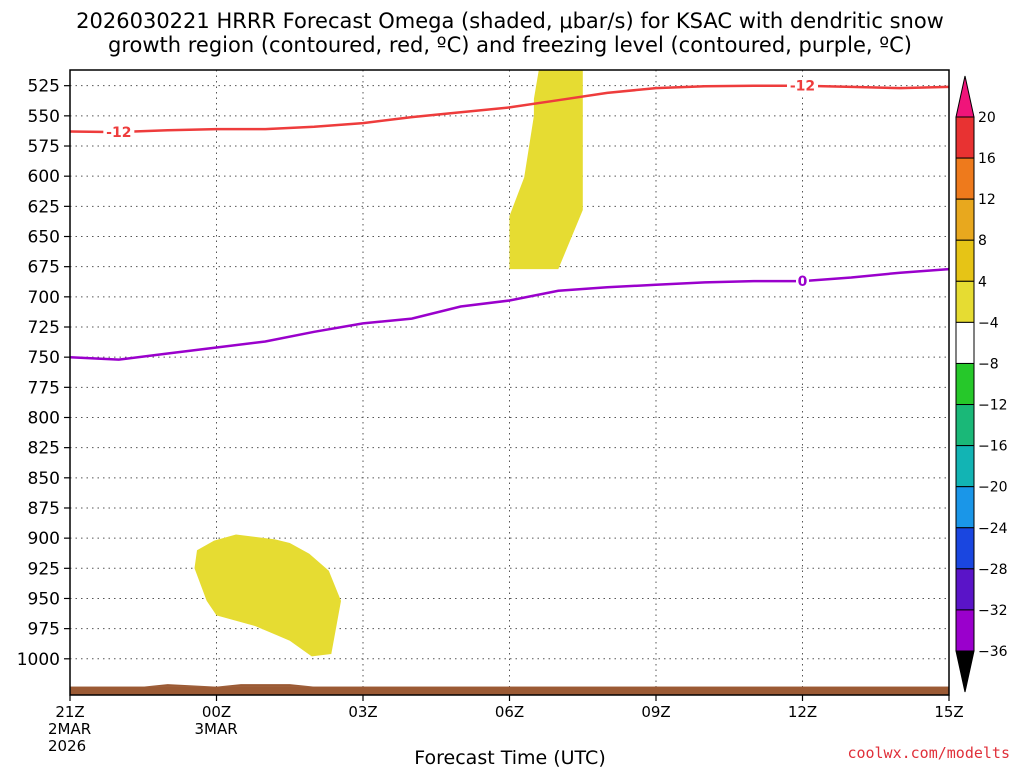  I want to click on y-tick-label: 950, so click(44, 599).